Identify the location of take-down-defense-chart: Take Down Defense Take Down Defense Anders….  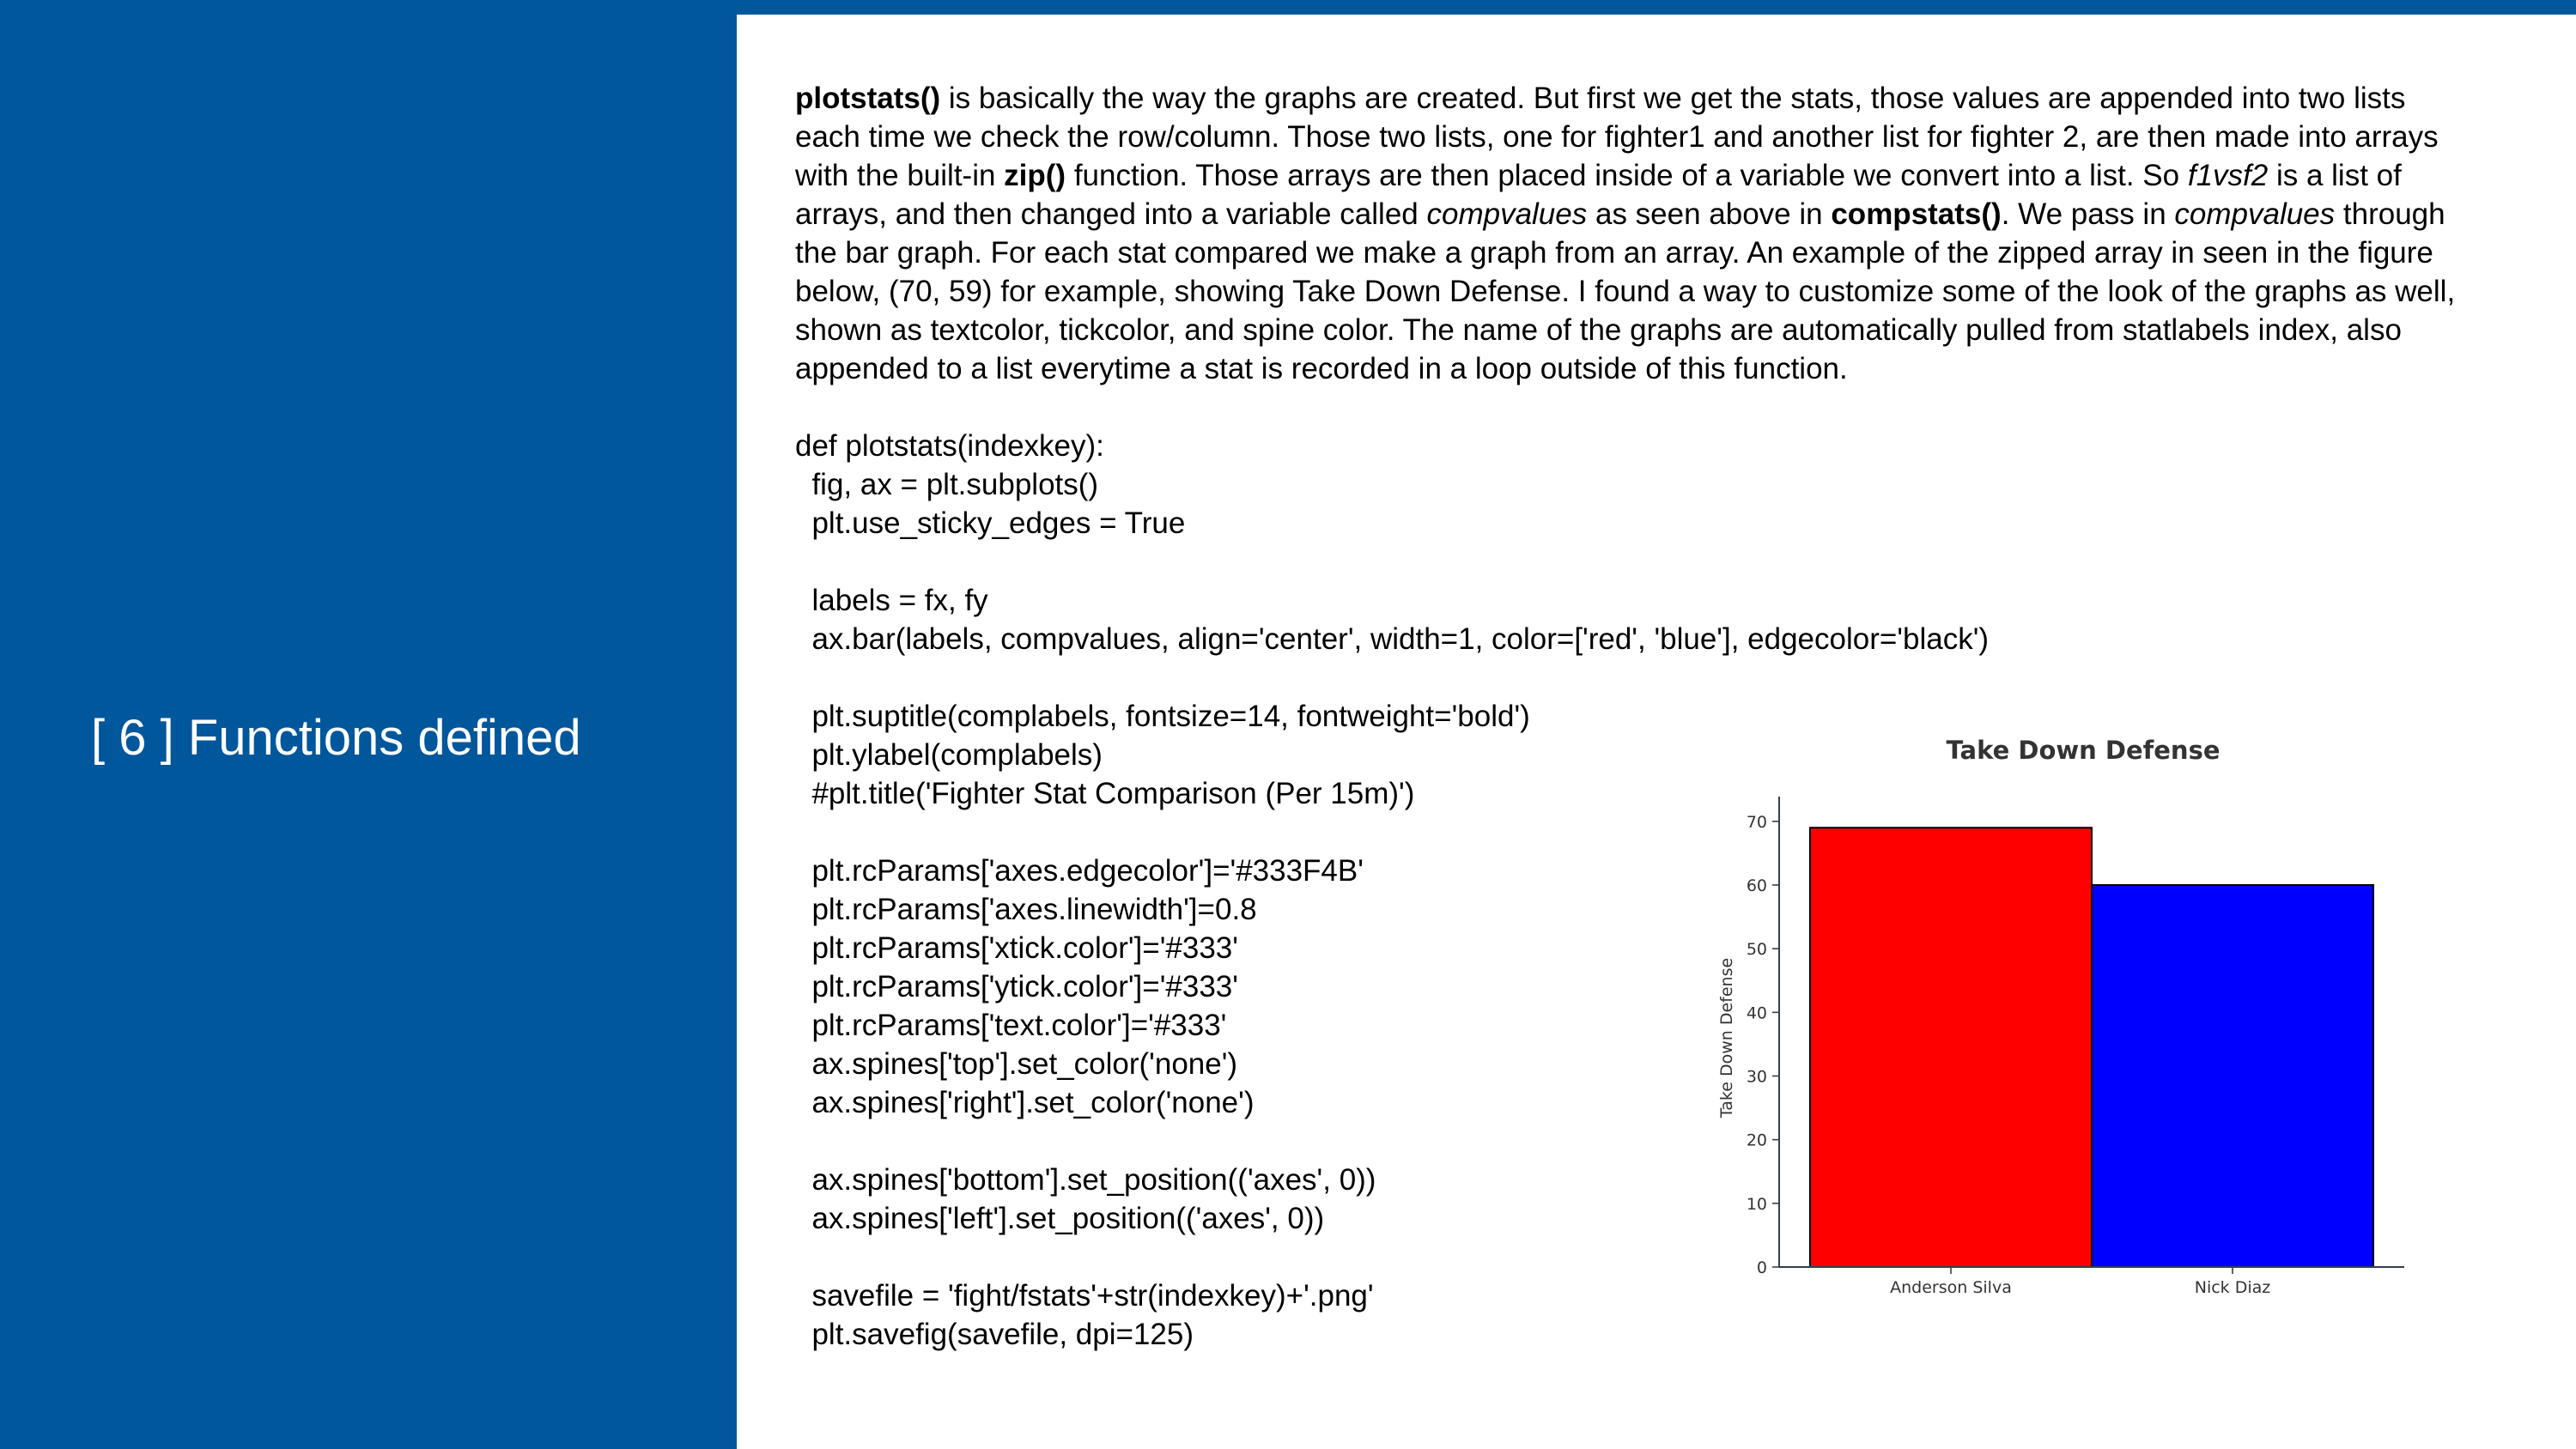
(2060, 1016).